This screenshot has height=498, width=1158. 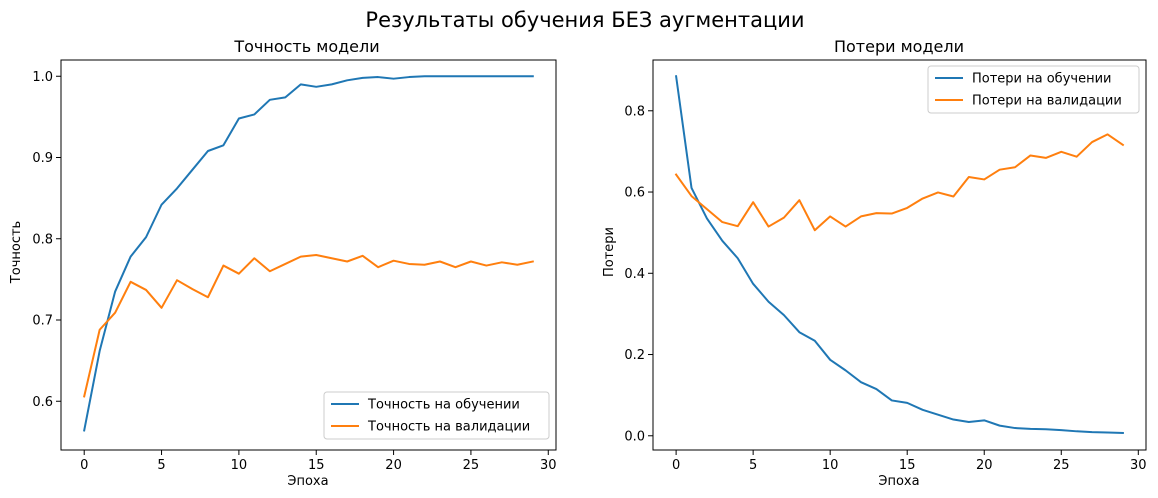 I want to click on accuracy-series-val-line, so click(x=308, y=326).